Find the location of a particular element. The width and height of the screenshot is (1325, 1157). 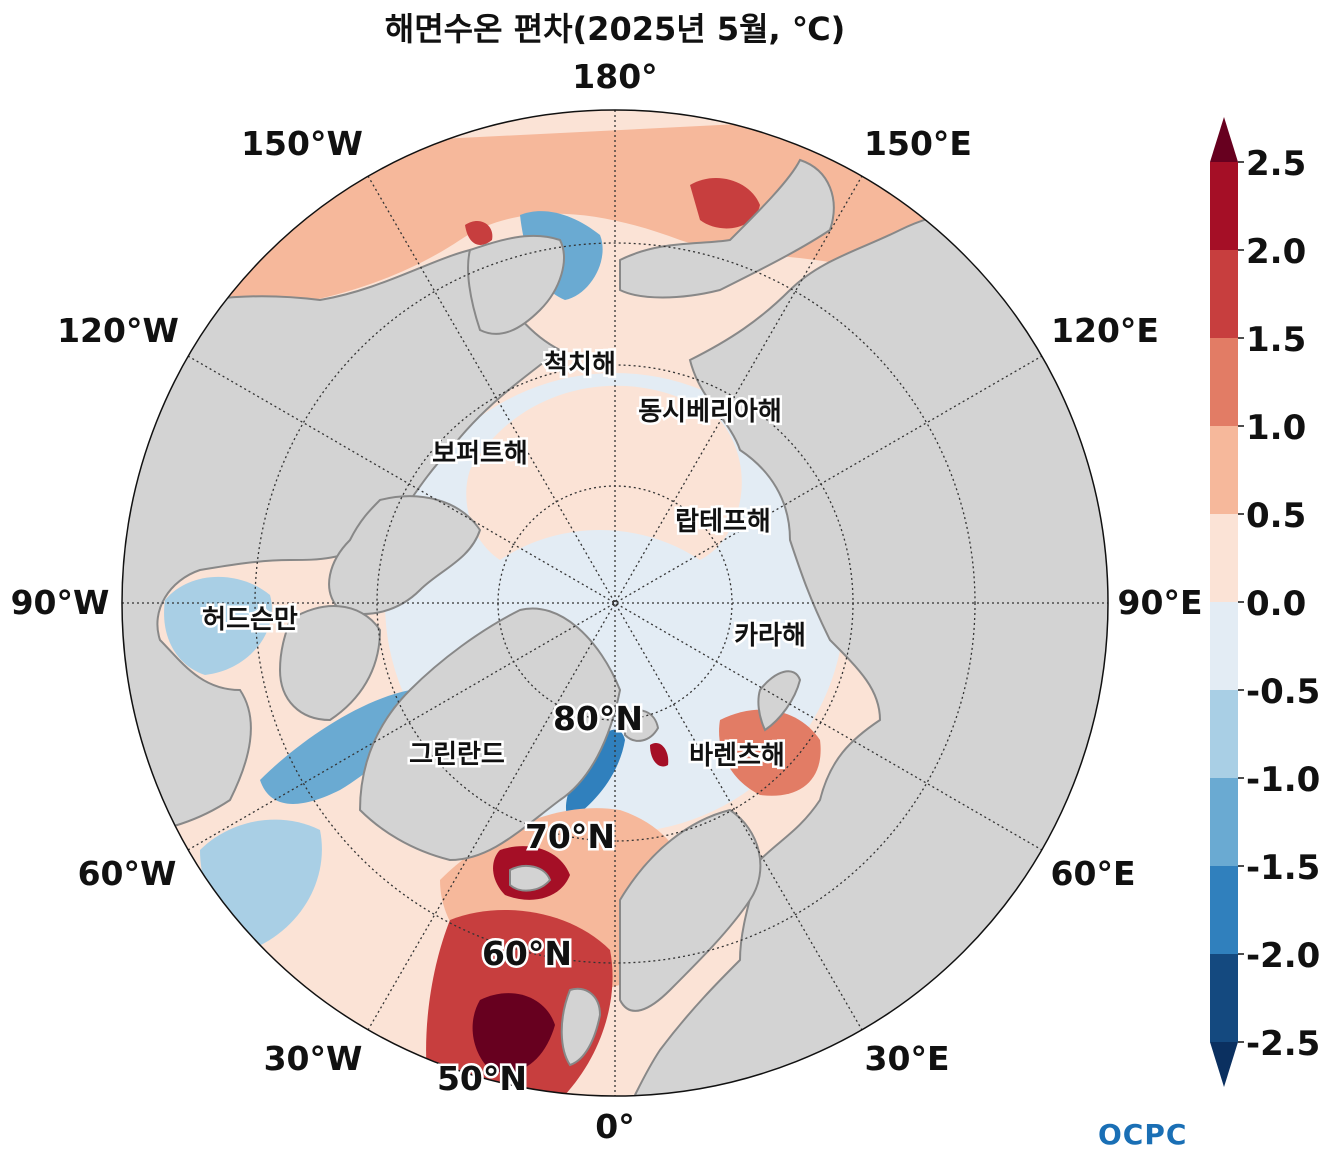

label-lon-180: 180° is located at coordinates (614, 76).